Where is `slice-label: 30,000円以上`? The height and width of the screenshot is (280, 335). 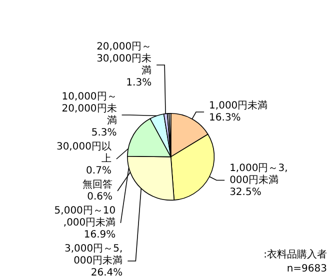
slice-label: 30,000円以上 is located at coordinates (84, 152).